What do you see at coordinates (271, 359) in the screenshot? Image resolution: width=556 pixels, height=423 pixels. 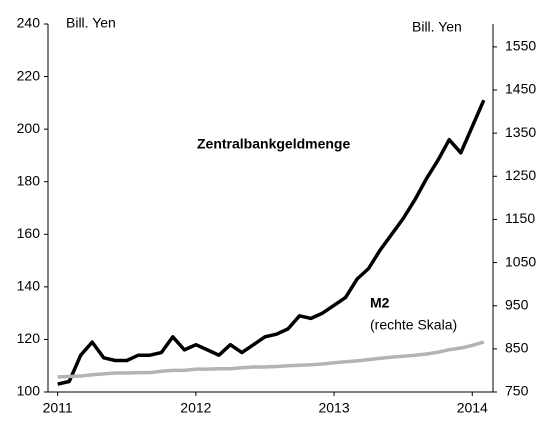 I see `series-line` at bounding box center [271, 359].